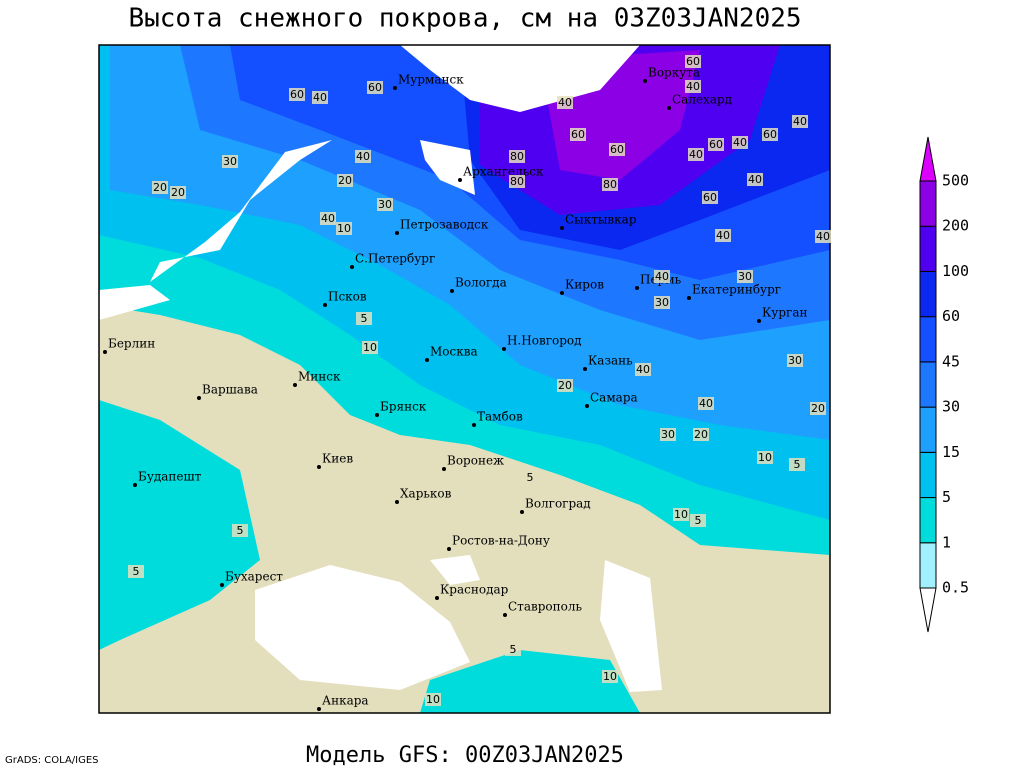  What do you see at coordinates (558, 504) in the screenshot?
I see `city-label: Волгоград` at bounding box center [558, 504].